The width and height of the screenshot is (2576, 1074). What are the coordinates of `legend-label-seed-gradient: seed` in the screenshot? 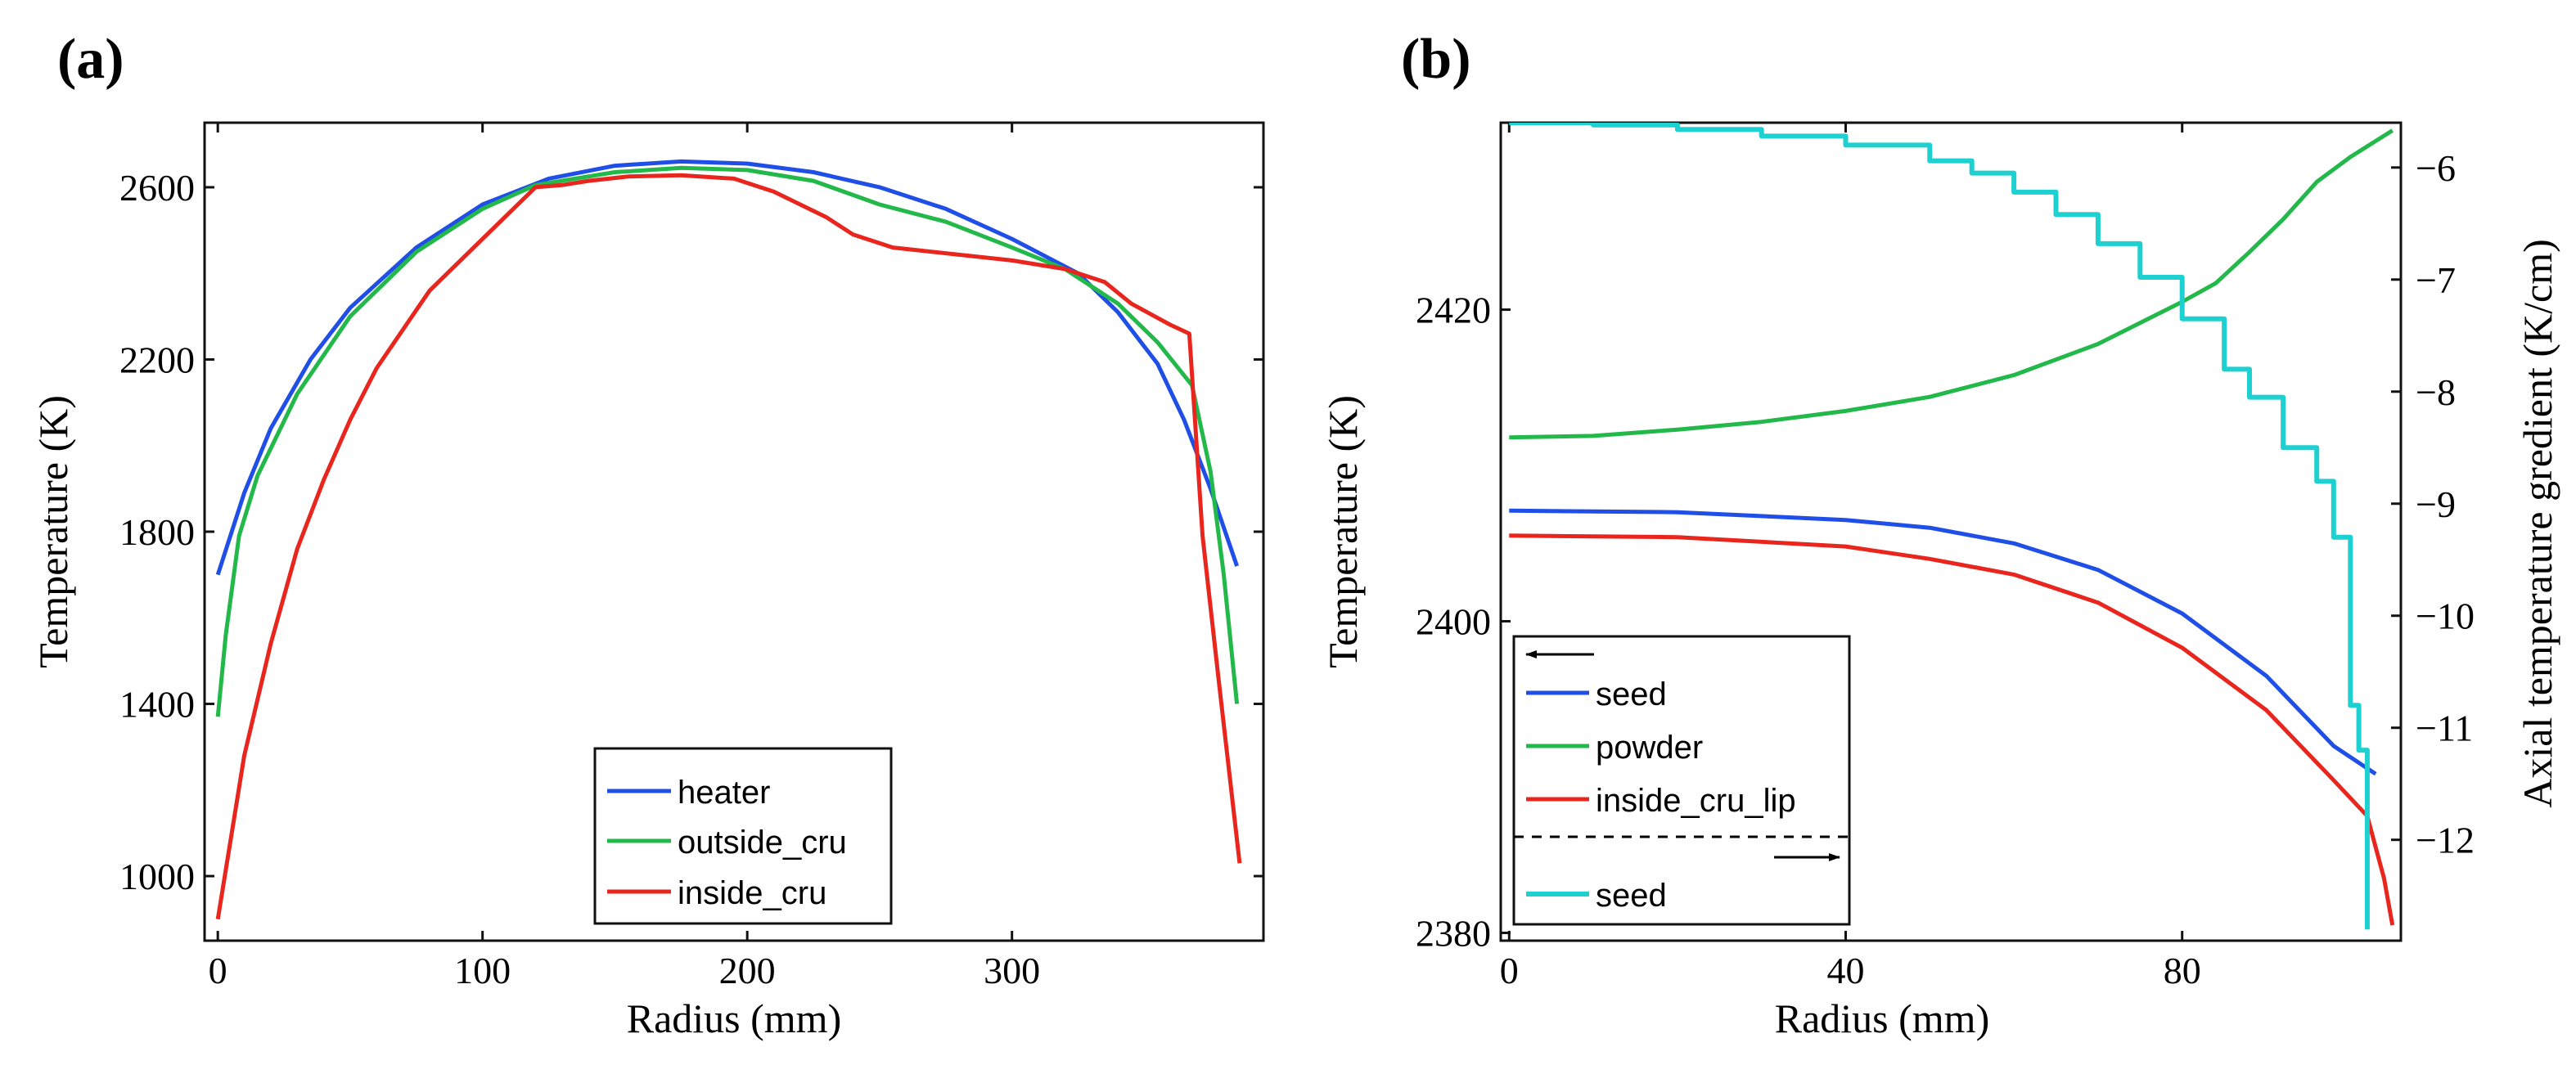 It's located at (1631, 896).